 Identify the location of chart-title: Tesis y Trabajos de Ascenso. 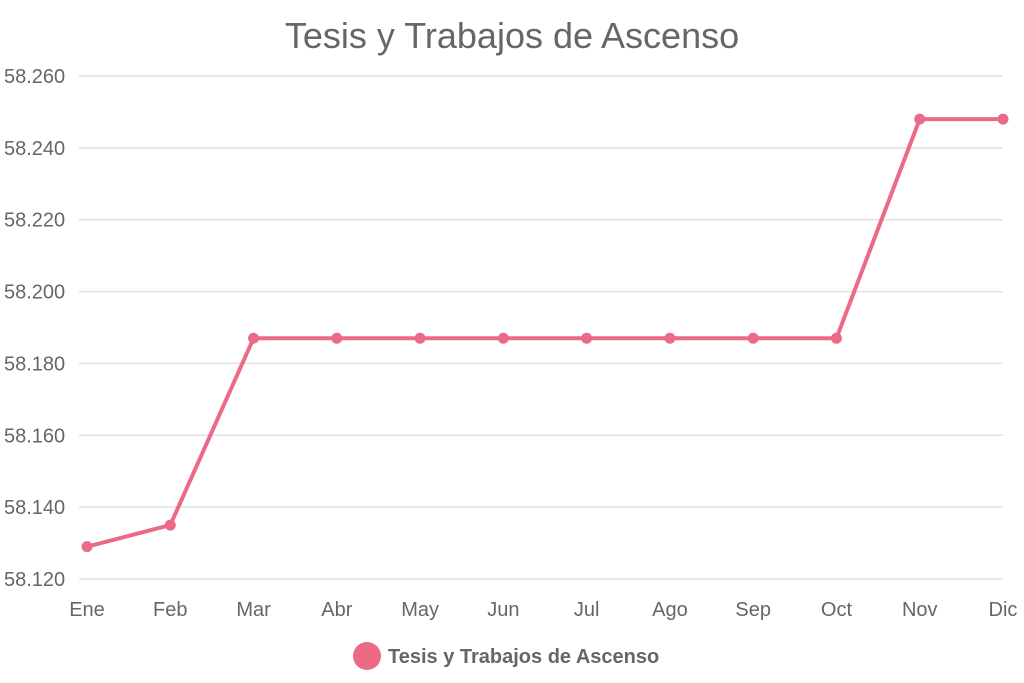
(512, 35).